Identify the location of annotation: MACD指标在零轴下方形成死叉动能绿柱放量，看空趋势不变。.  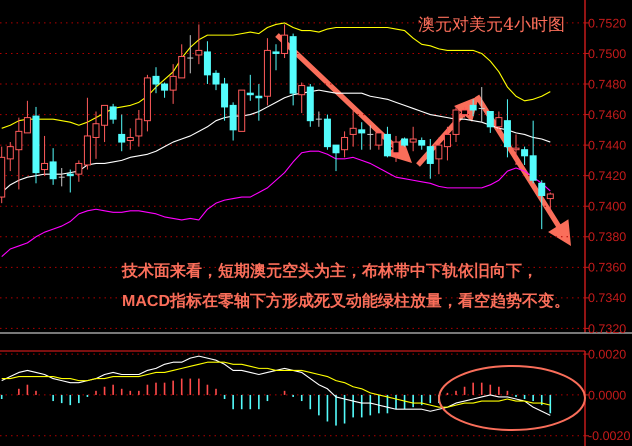
(346, 300).